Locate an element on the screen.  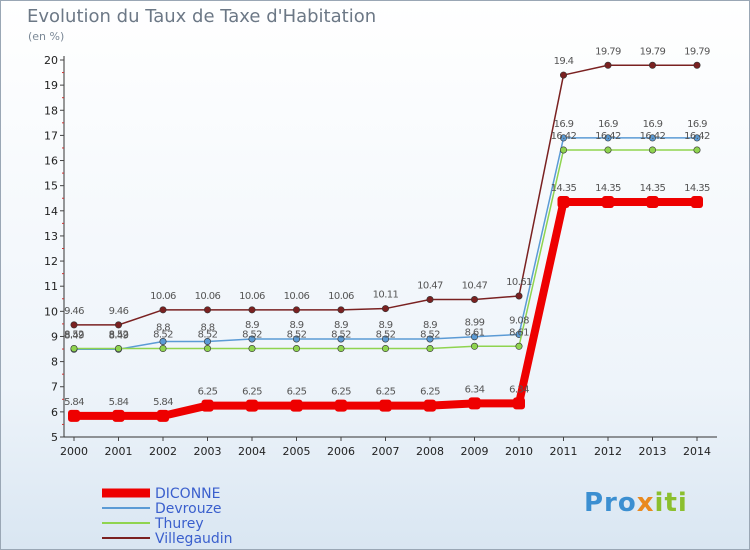
x-tick-label: 2002 is located at coordinates (163, 451).